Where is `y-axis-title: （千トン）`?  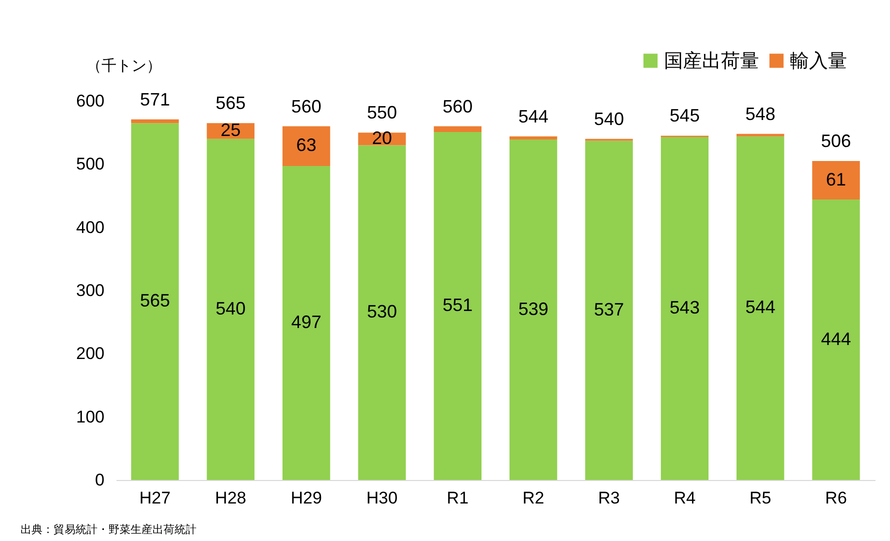 y-axis-title: （千トン） is located at coordinates (124, 66).